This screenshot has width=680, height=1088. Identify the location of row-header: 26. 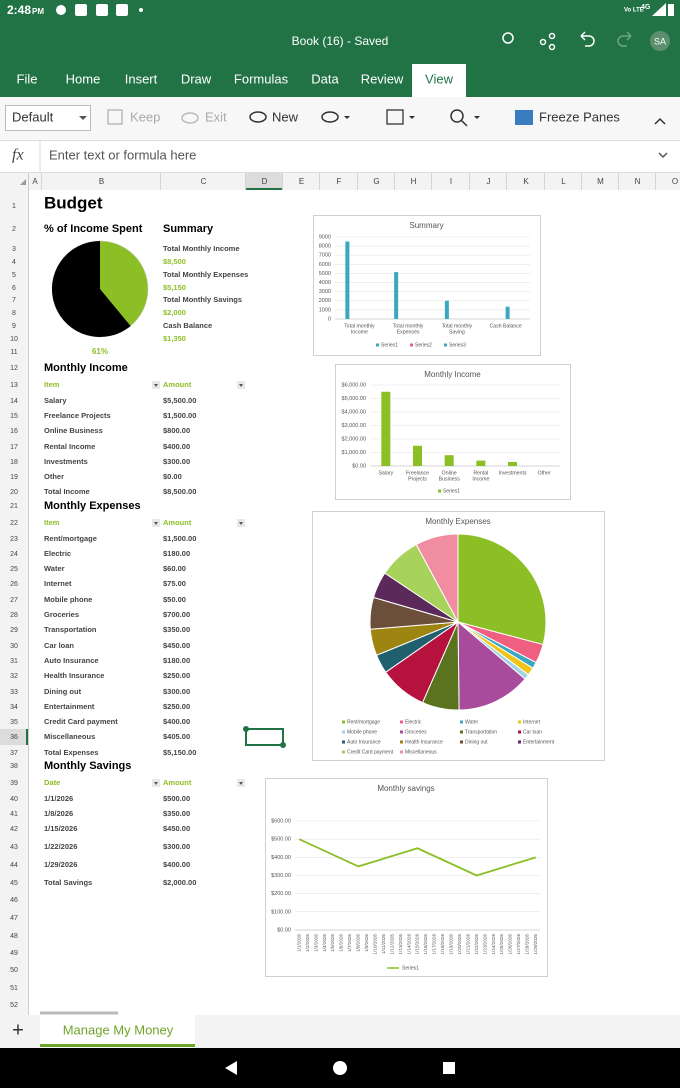
(14, 584).